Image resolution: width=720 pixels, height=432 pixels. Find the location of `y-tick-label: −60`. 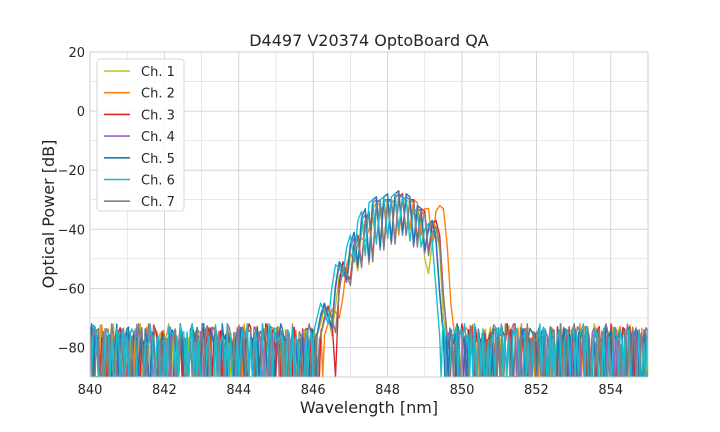

y-tick-label: −60 is located at coordinates (71, 289).